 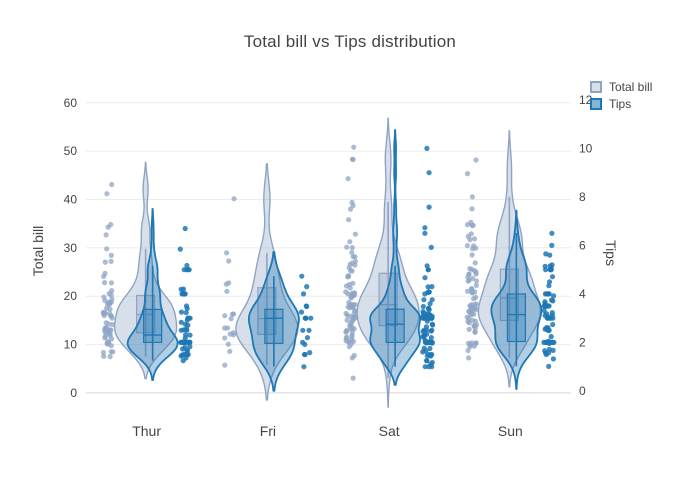 I want to click on legend-item-total-bill: Total bill, so click(x=621, y=87).